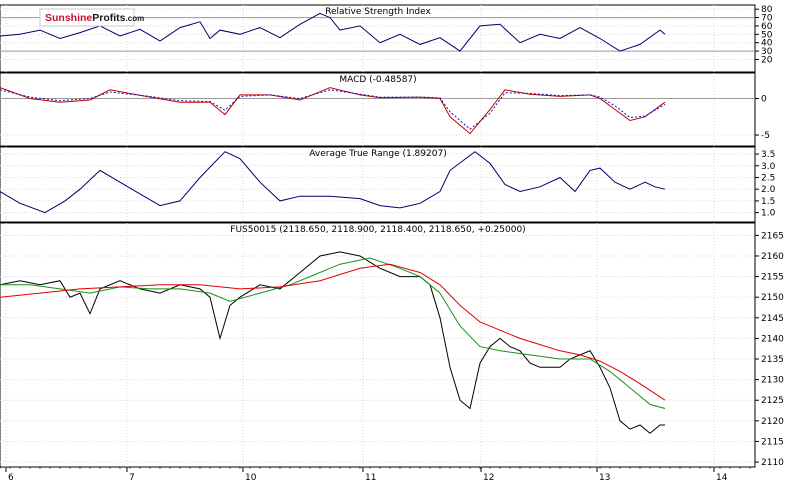  I want to click on y-tick-label: 2120, so click(772, 422).